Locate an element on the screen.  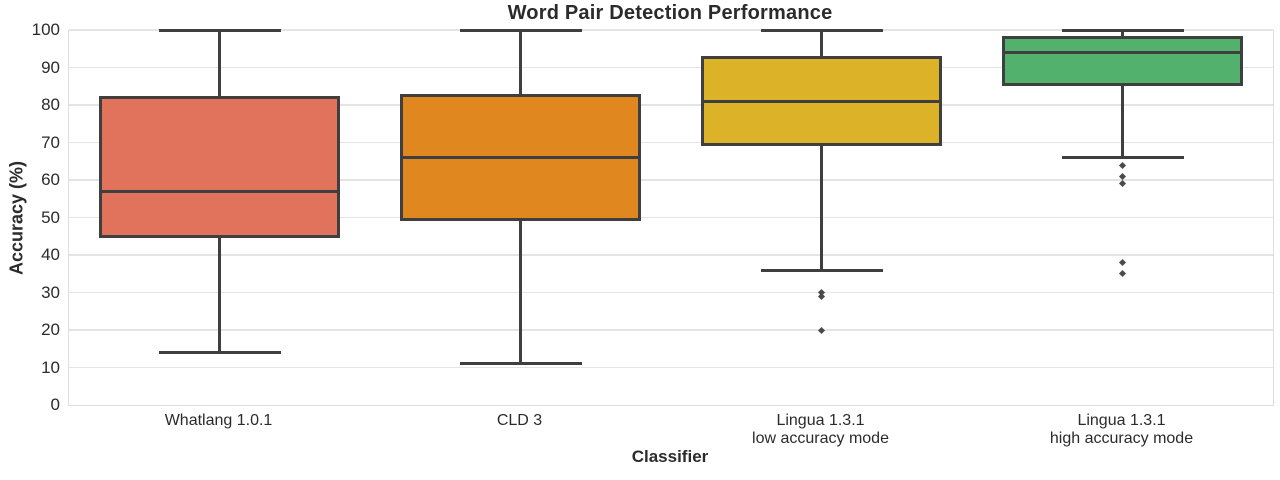
x-tick-label-0: Whatlang 1.0.1 is located at coordinates (218, 421).